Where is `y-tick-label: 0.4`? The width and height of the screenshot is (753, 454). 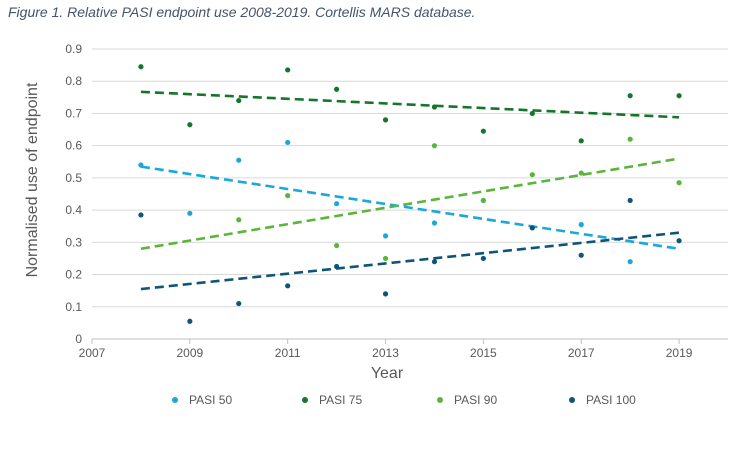 y-tick-label: 0.4 is located at coordinates (73, 210).